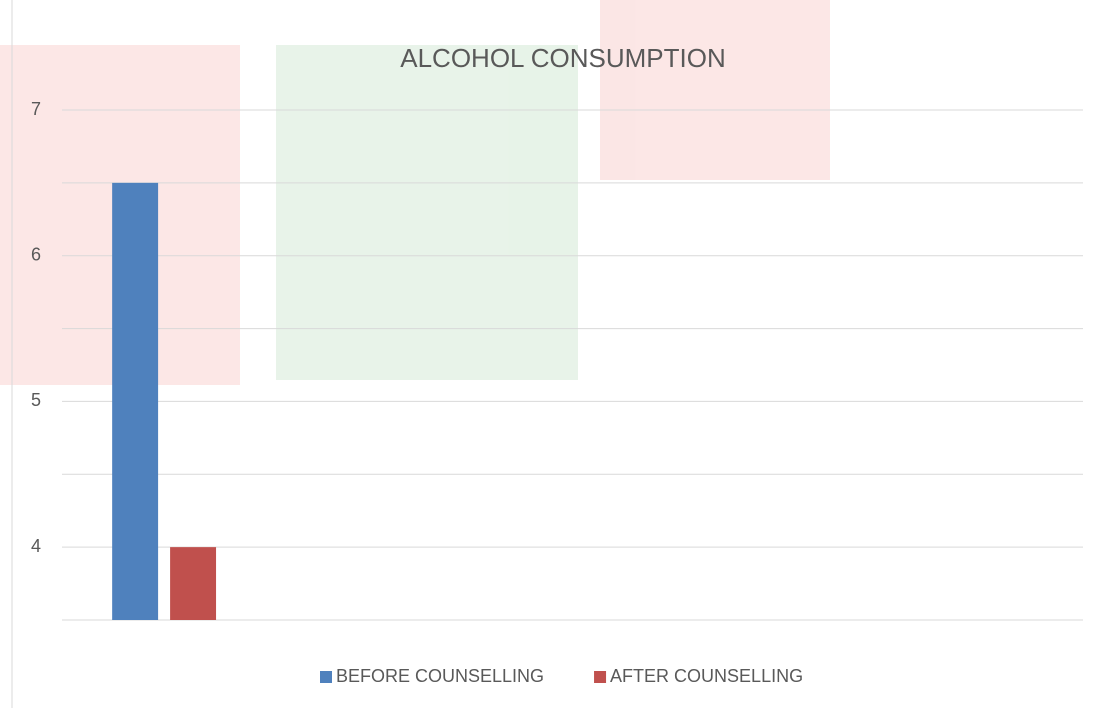 This screenshot has height=708, width=1099. What do you see at coordinates (440, 676) in the screenshot?
I see `legend-label: BEFORE COUNSELLING` at bounding box center [440, 676].